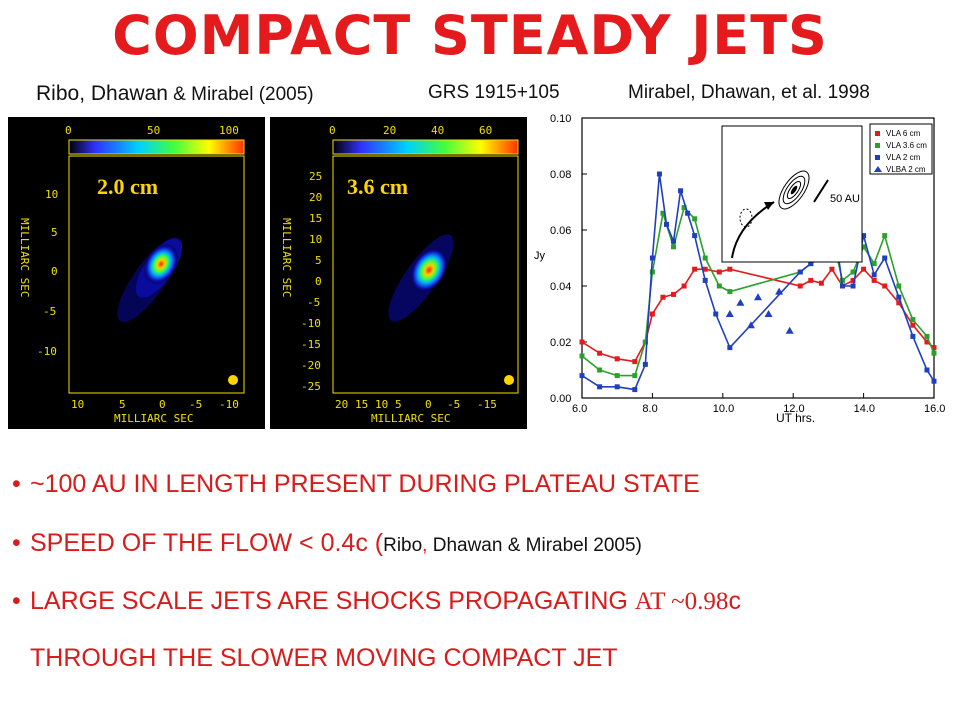 This screenshot has width=960, height=720. I want to click on colorbar-tick: 60, so click(485, 130).